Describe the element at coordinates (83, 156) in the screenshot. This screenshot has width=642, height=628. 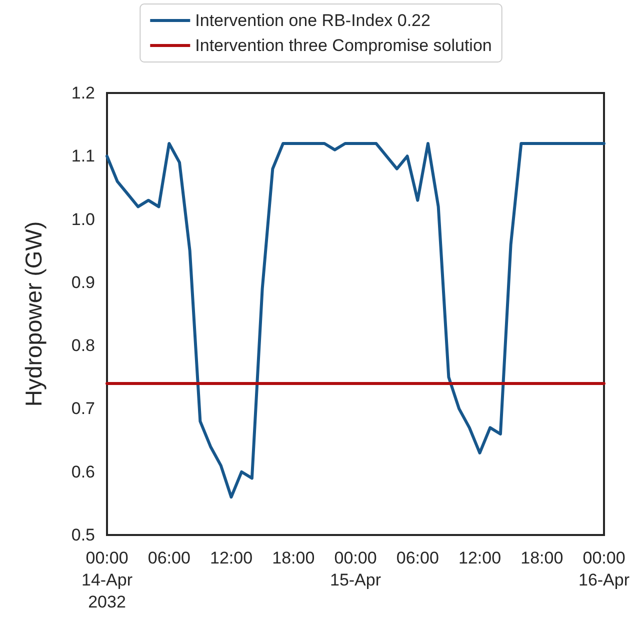
I see `y-tick-label: 1.1` at that location.